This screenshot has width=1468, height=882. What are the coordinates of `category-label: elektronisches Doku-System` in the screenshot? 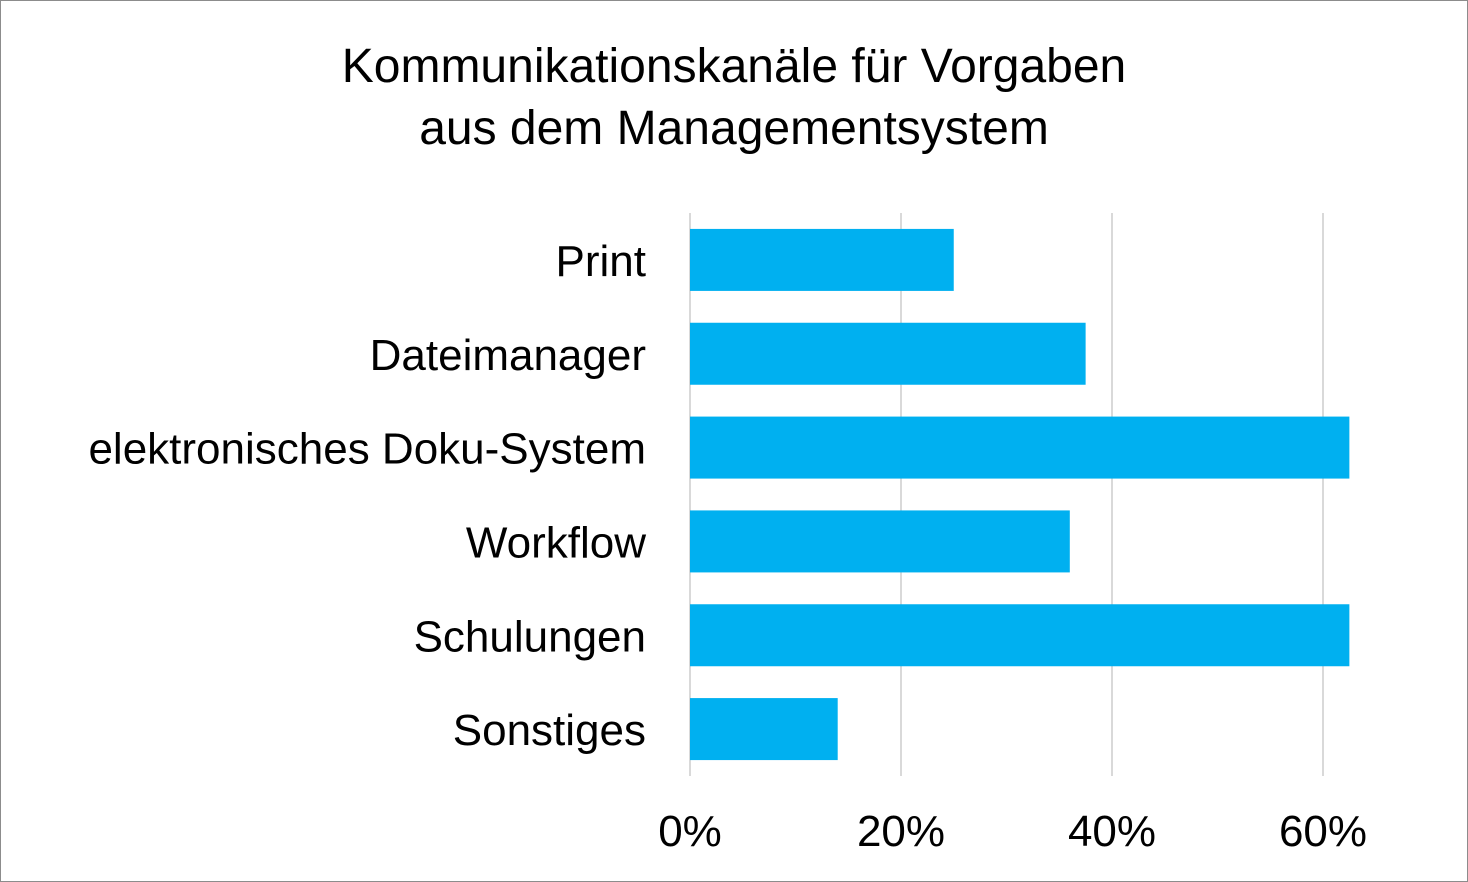 It's located at (367, 449).